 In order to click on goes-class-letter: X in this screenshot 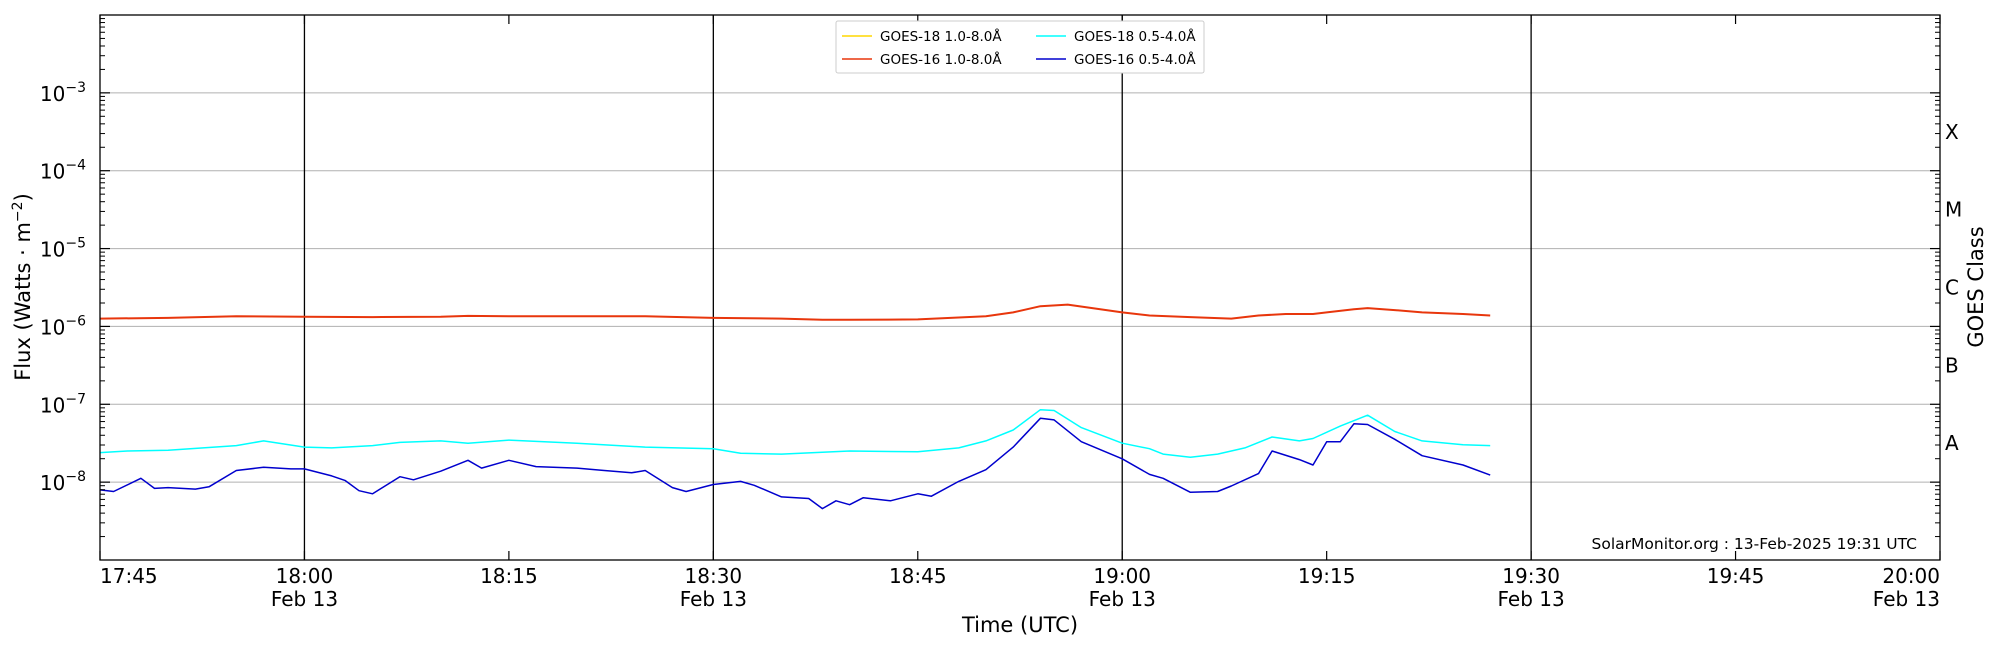, I will do `click(1952, 132)`.